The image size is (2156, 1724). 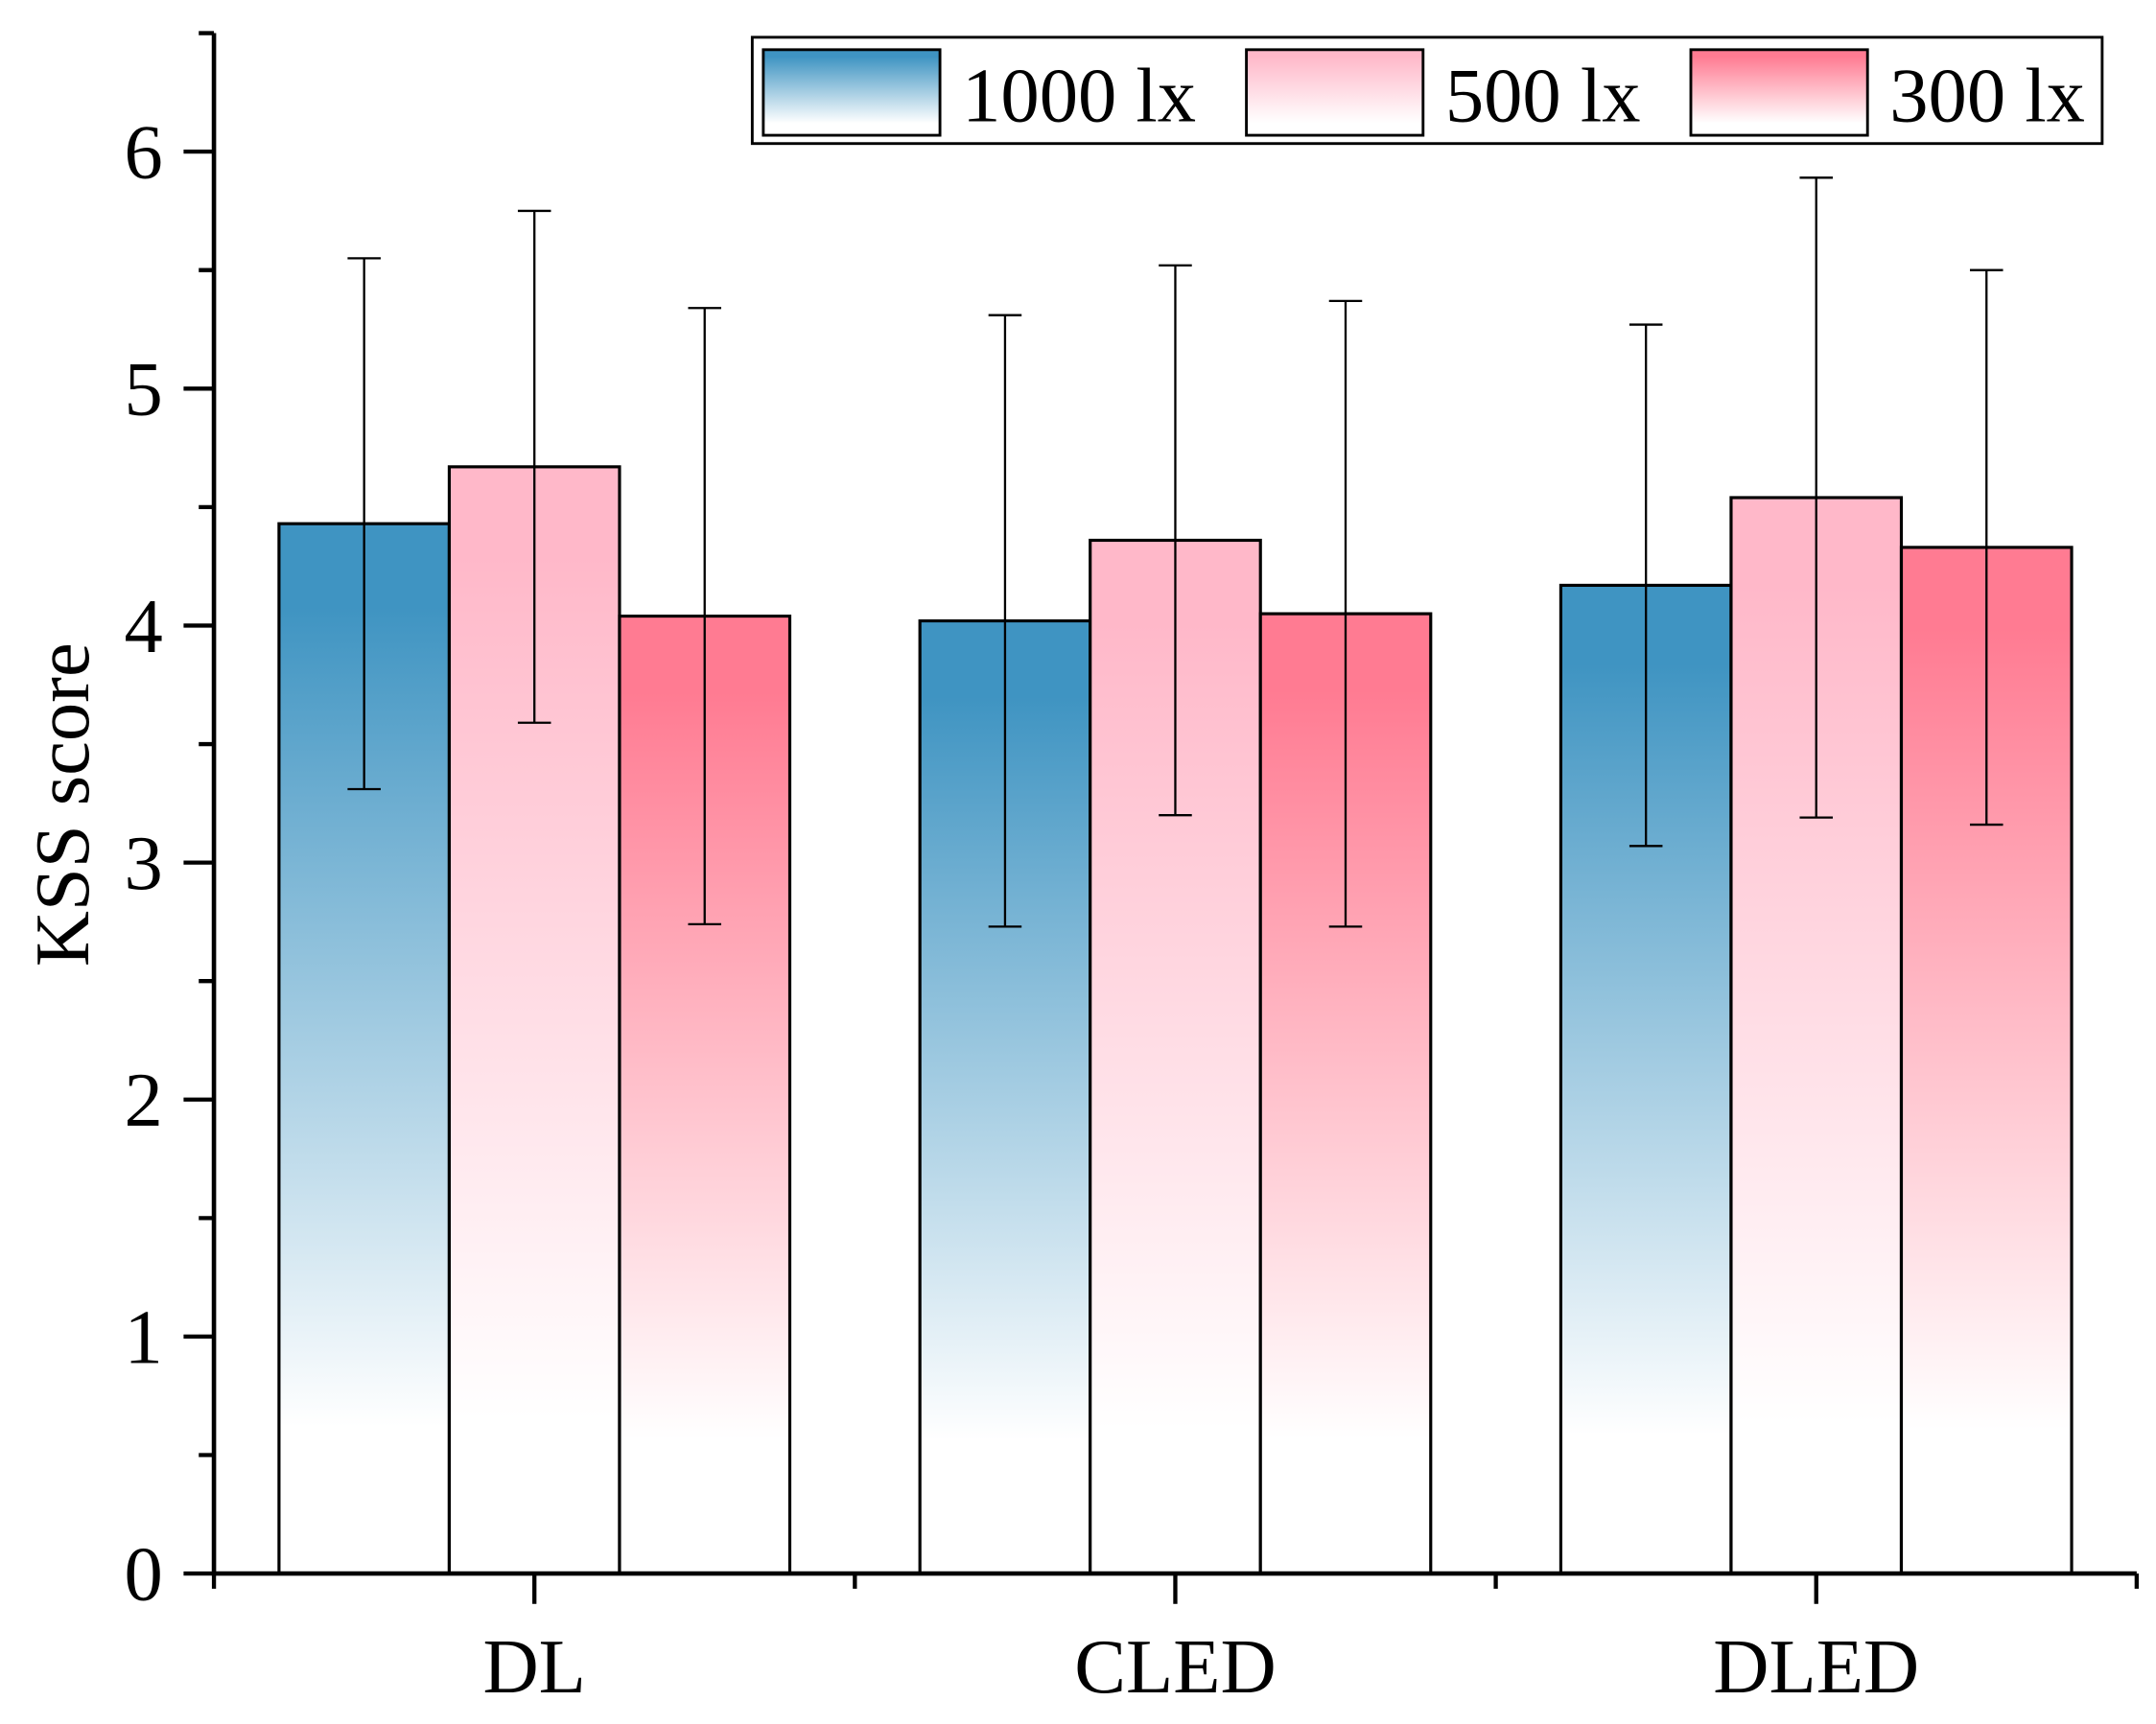 I want to click on legend-entry-1000-lx: 1000 lx, so click(x=979, y=93).